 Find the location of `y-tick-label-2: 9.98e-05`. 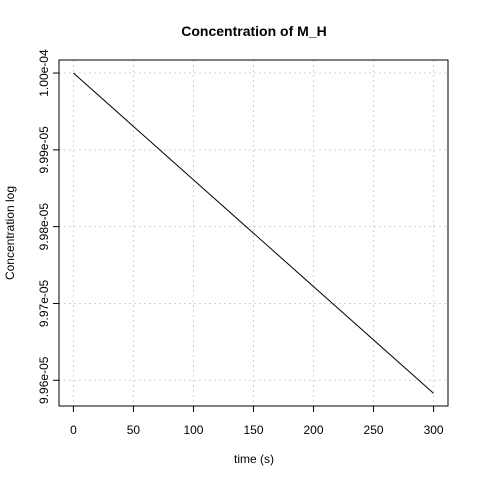

y-tick-label-2: 9.98e-05 is located at coordinates (44, 227).